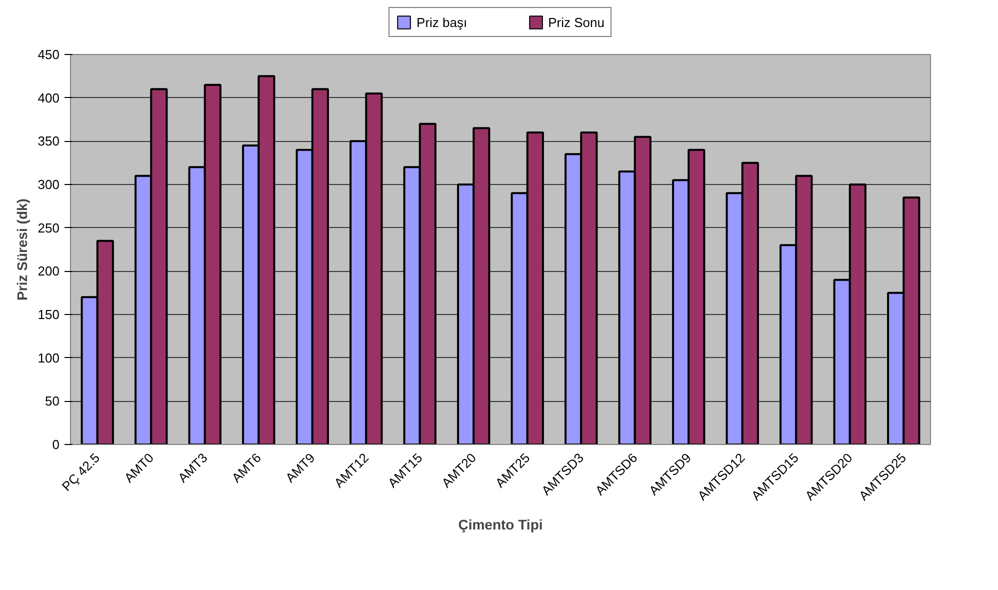 This screenshot has width=998, height=590. I want to click on legend-label: Priz başı, so click(442, 22).